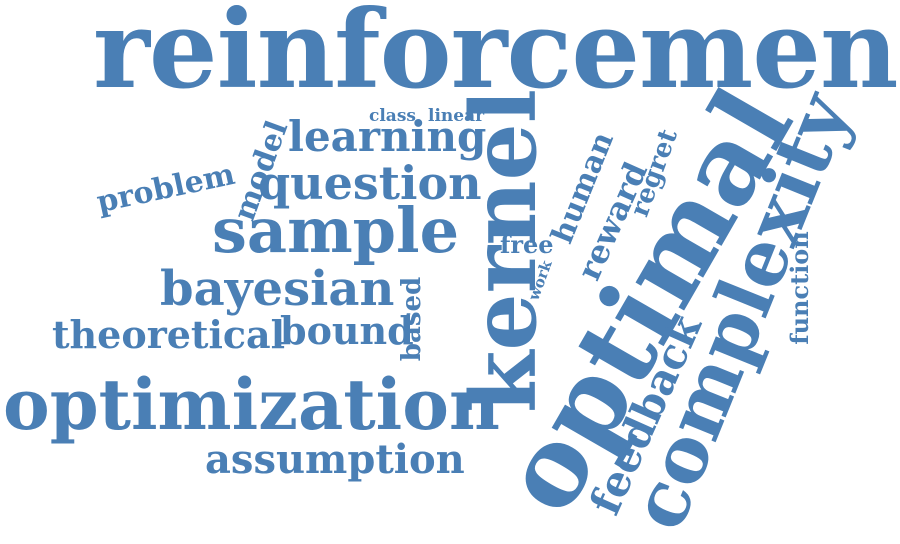  I want to click on word-learning: learning, so click(387, 136).